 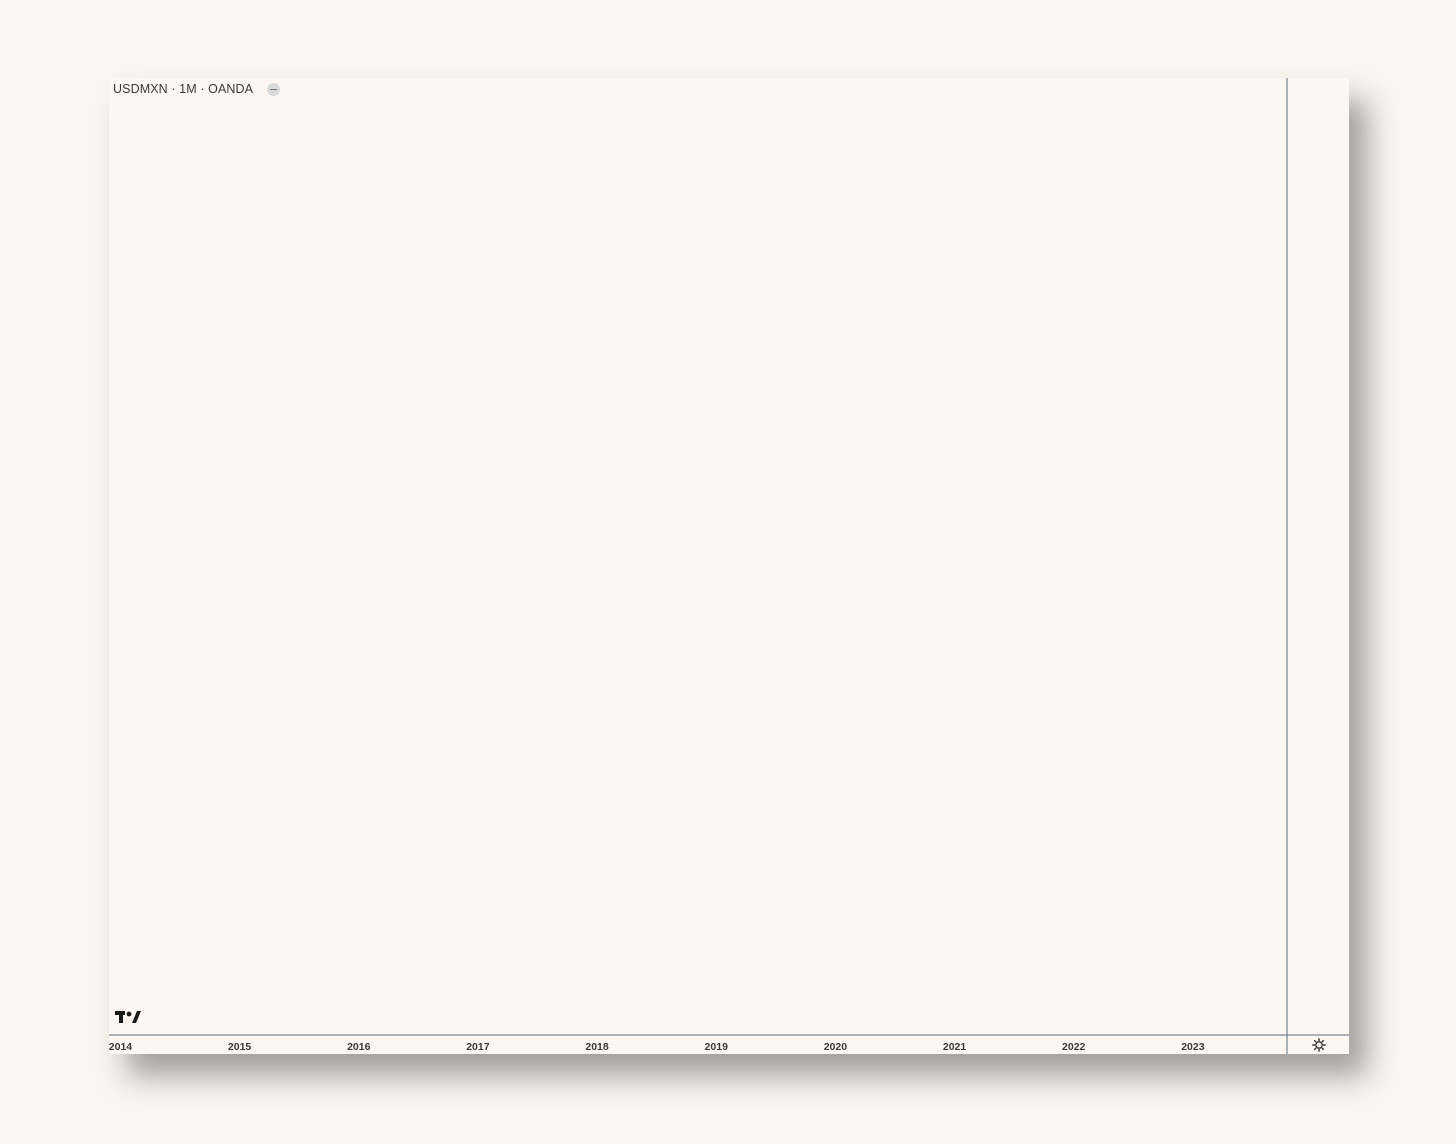 I want to click on symbol-header: USDMXN · 1M · OANDA, so click(x=197, y=89).